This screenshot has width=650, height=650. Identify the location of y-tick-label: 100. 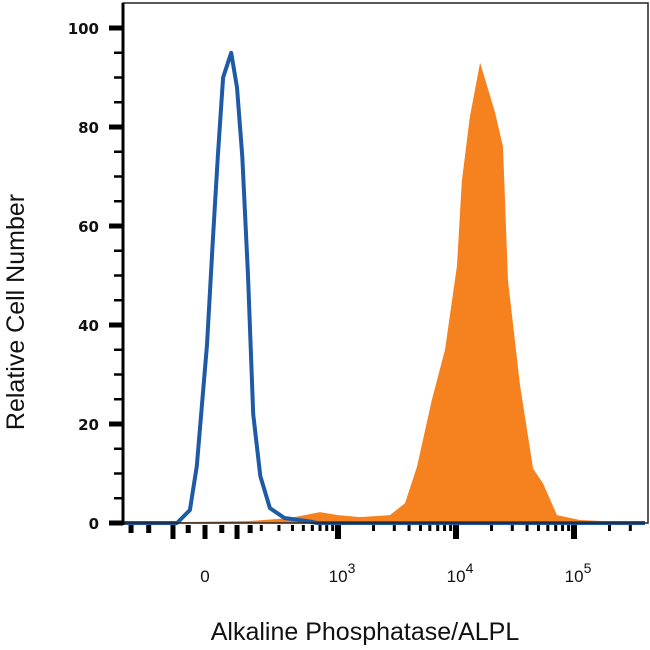
(83, 29).